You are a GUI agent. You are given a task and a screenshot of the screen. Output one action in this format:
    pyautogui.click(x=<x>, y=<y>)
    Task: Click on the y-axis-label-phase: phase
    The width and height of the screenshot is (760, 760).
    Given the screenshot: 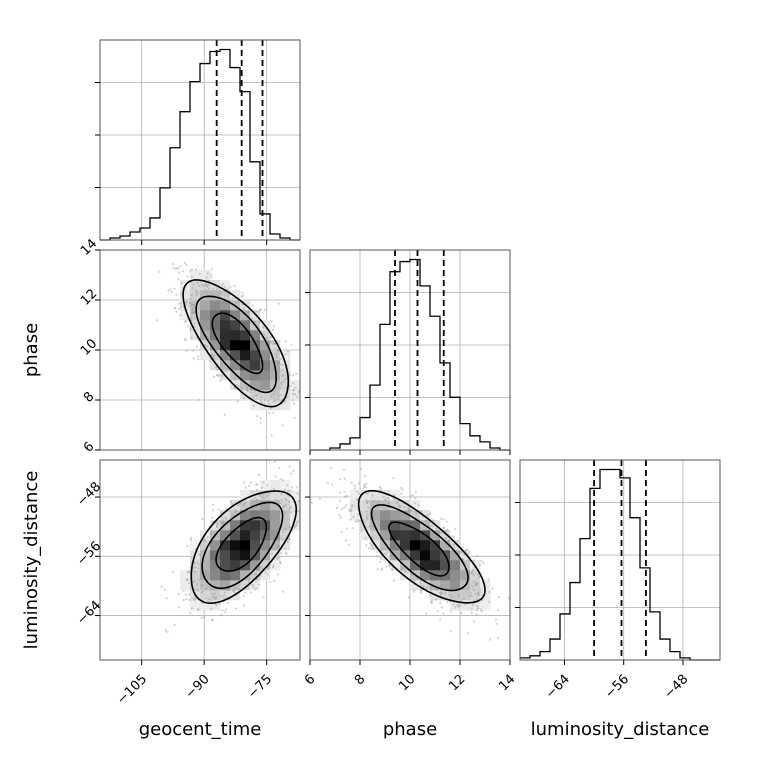 What is the action you would take?
    pyautogui.click(x=31, y=350)
    